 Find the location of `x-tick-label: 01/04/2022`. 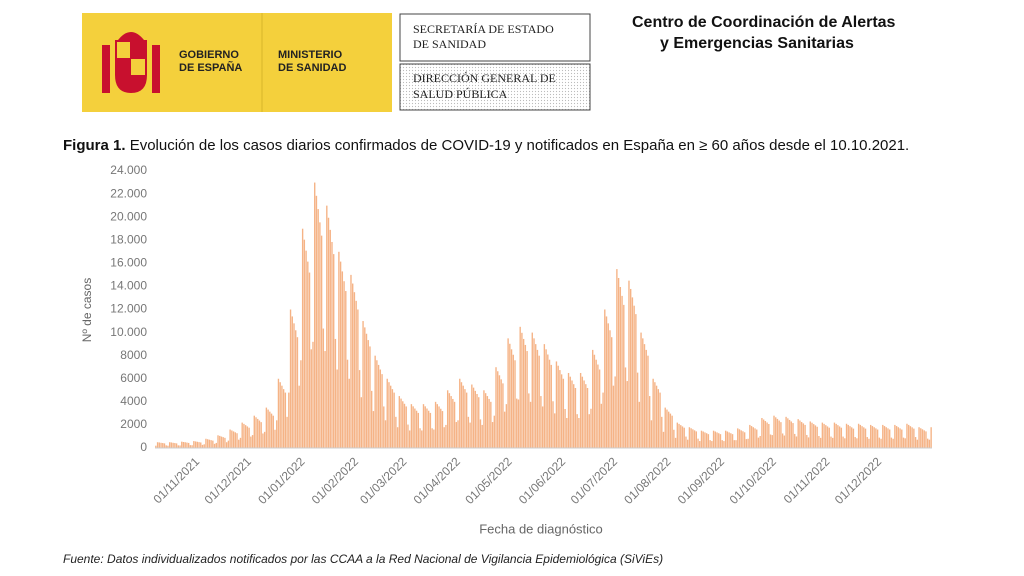

x-tick-label: 01/04/2022 is located at coordinates (437, 480).